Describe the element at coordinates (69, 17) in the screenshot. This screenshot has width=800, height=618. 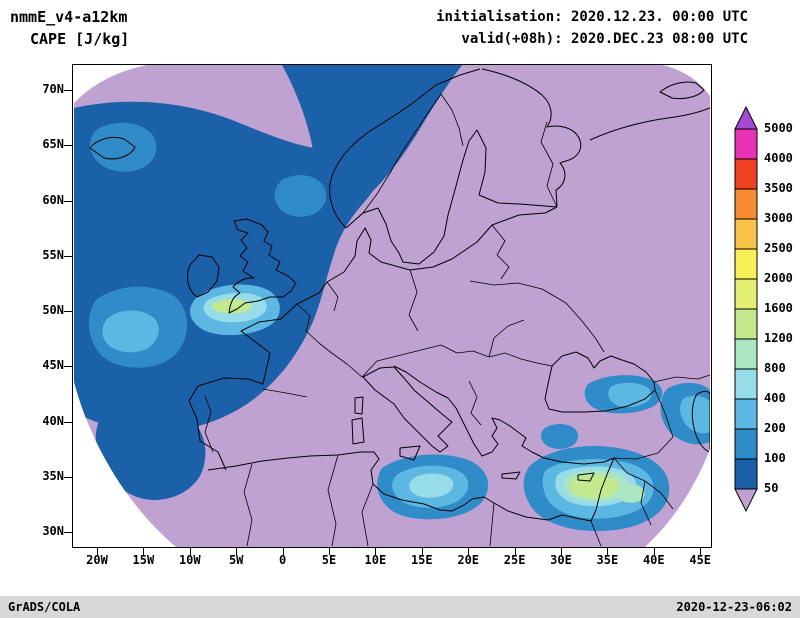
I see `model-title: nmmE_v4-a12km` at that location.